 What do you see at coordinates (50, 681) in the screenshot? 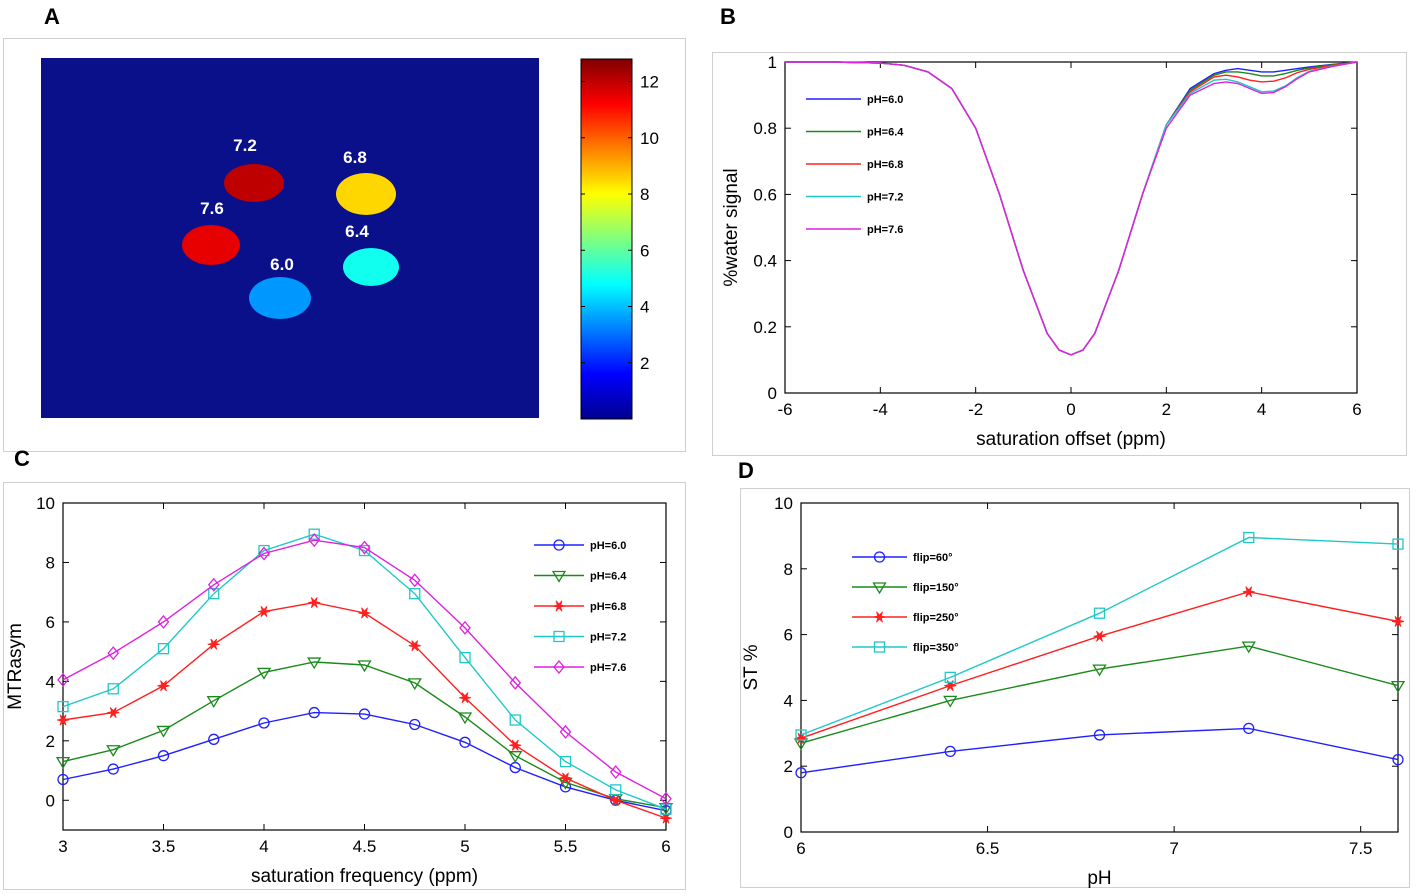
I see `y-tick-label: 4` at bounding box center [50, 681].